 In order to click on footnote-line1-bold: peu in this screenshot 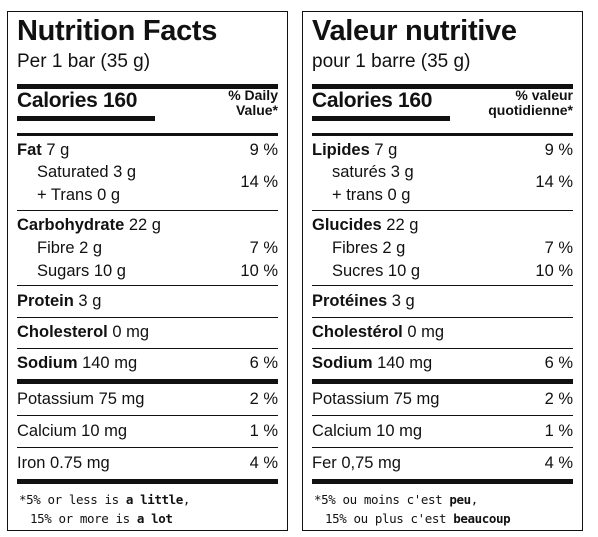, I will do `click(460, 499)`.